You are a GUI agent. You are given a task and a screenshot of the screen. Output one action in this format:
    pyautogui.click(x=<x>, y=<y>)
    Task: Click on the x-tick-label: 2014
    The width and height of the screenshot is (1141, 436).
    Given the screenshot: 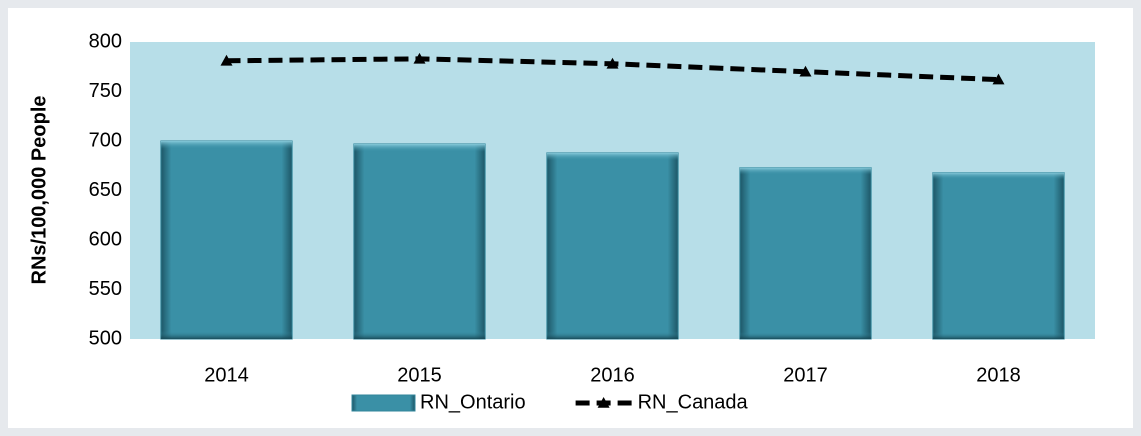 What is the action you would take?
    pyautogui.click(x=226, y=375)
    